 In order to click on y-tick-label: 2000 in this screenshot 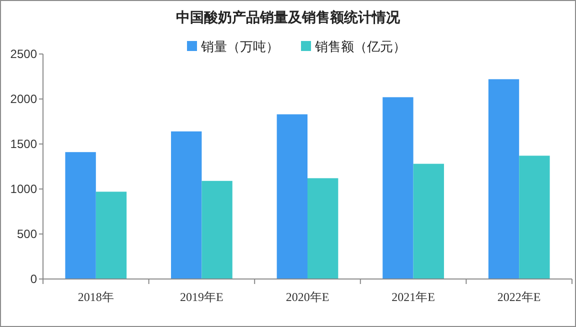, I will do `click(24, 99)`.